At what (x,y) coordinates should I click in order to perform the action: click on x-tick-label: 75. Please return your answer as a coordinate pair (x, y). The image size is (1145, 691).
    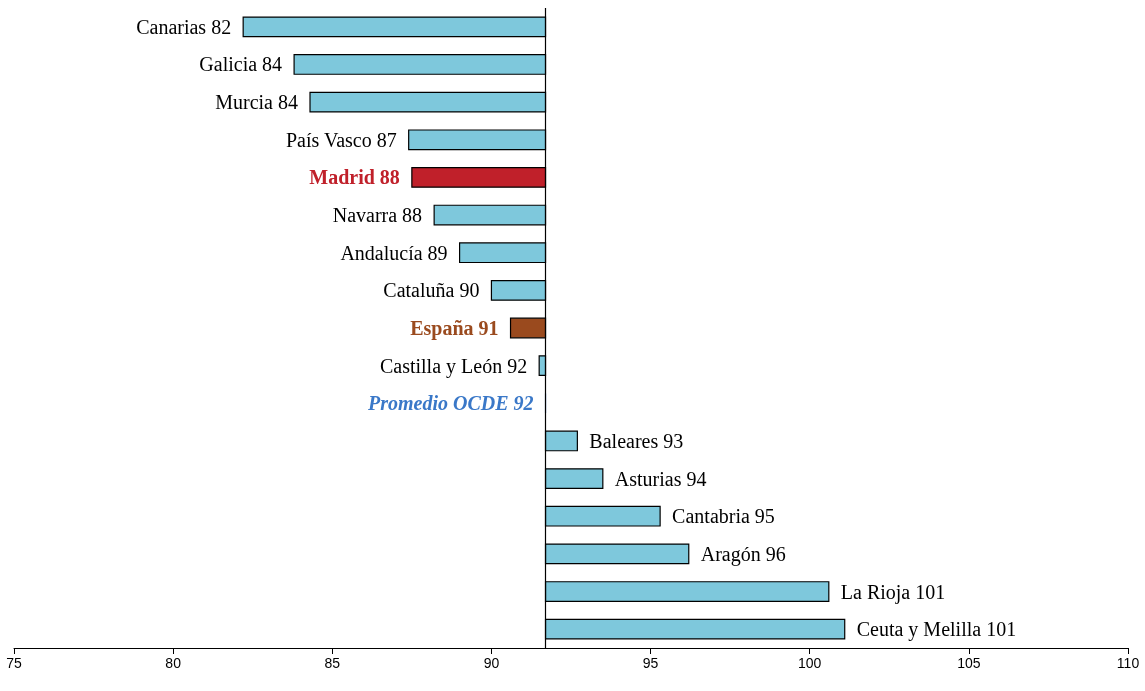
    Looking at the image, I should click on (14, 663).